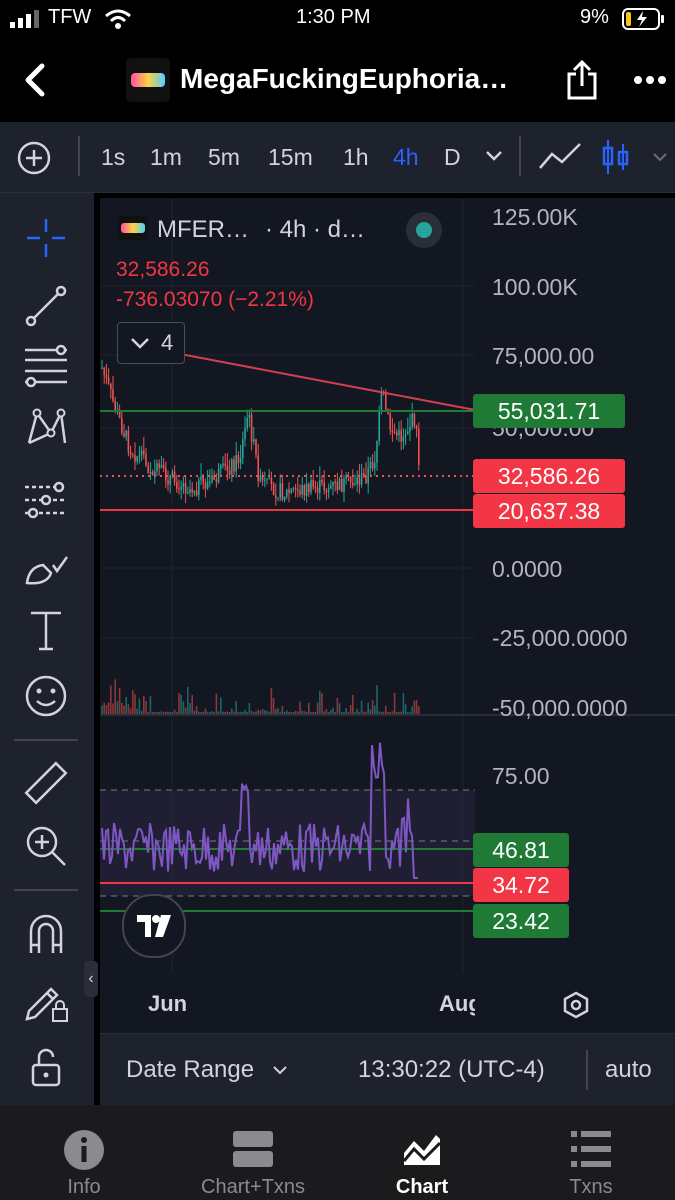 This screenshot has height=1200, width=675. What do you see at coordinates (224, 157) in the screenshot?
I see `timeframe-5m: 5m` at bounding box center [224, 157].